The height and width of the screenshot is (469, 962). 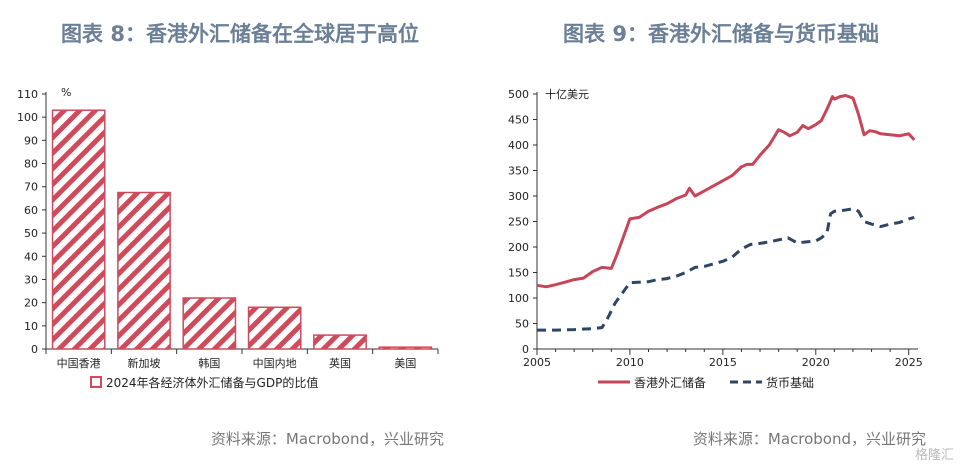 I want to click on watermark: 格隆汇, so click(x=934, y=455).